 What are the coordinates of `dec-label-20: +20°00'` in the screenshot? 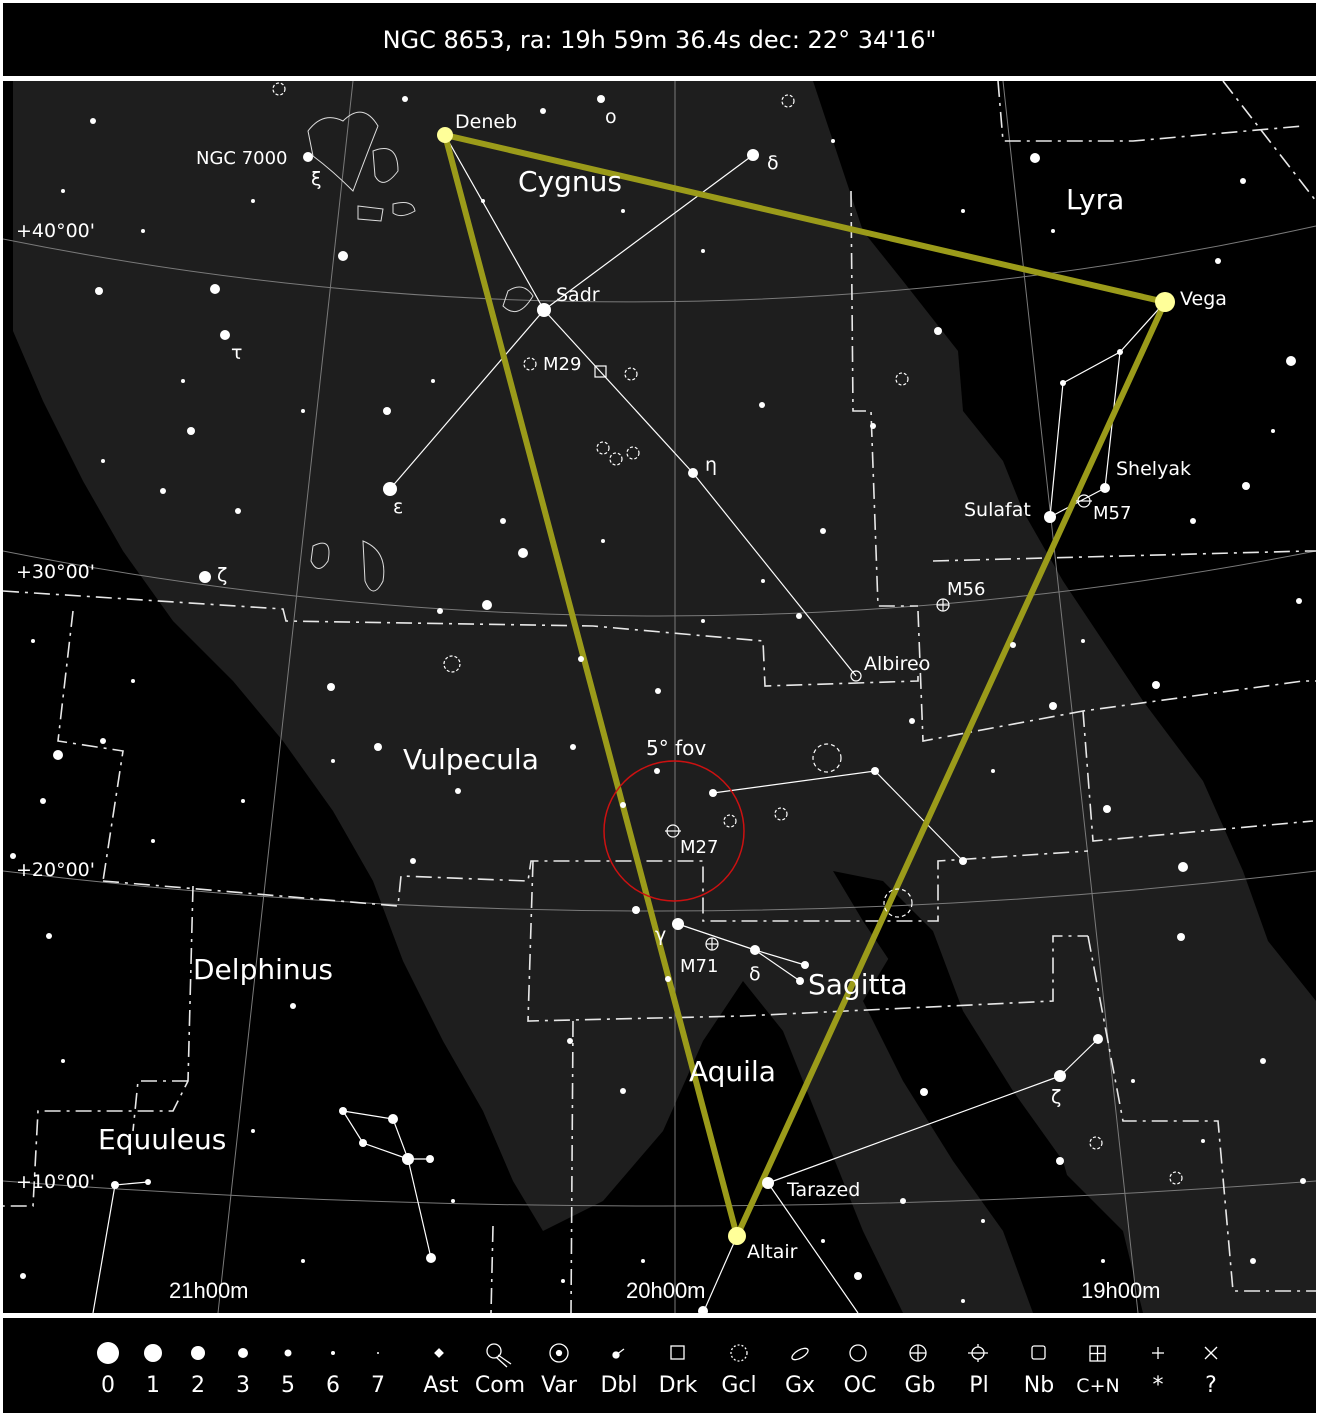 It's located at (55, 870).